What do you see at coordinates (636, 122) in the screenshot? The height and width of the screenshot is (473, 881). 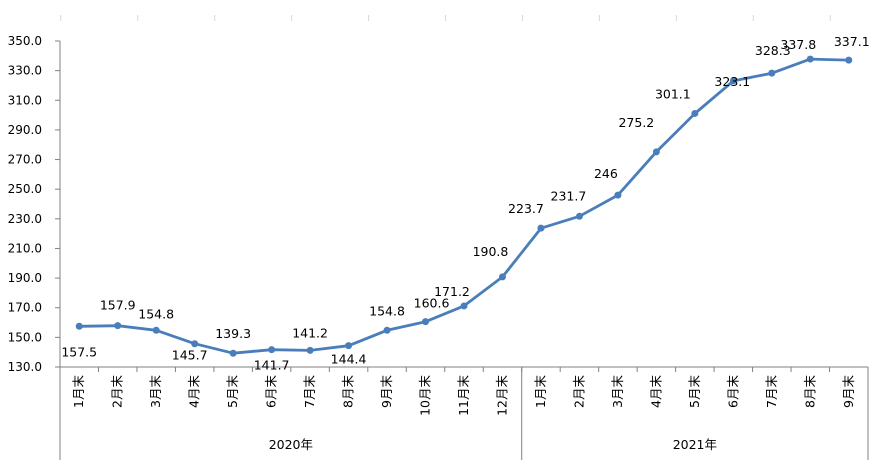 I see `data-label: 275.2` at bounding box center [636, 122].